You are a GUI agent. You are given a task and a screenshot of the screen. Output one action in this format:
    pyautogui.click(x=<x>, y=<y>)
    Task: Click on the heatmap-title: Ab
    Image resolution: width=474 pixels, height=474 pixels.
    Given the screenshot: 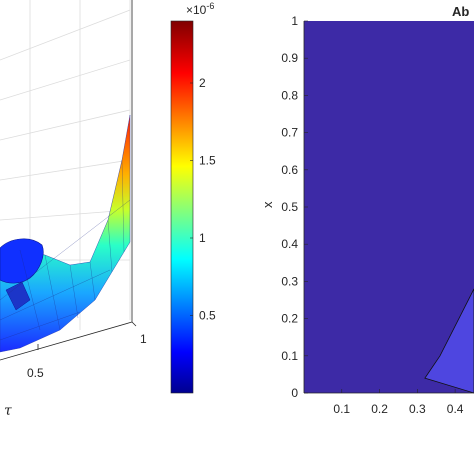 What is the action you would take?
    pyautogui.click(x=460, y=11)
    